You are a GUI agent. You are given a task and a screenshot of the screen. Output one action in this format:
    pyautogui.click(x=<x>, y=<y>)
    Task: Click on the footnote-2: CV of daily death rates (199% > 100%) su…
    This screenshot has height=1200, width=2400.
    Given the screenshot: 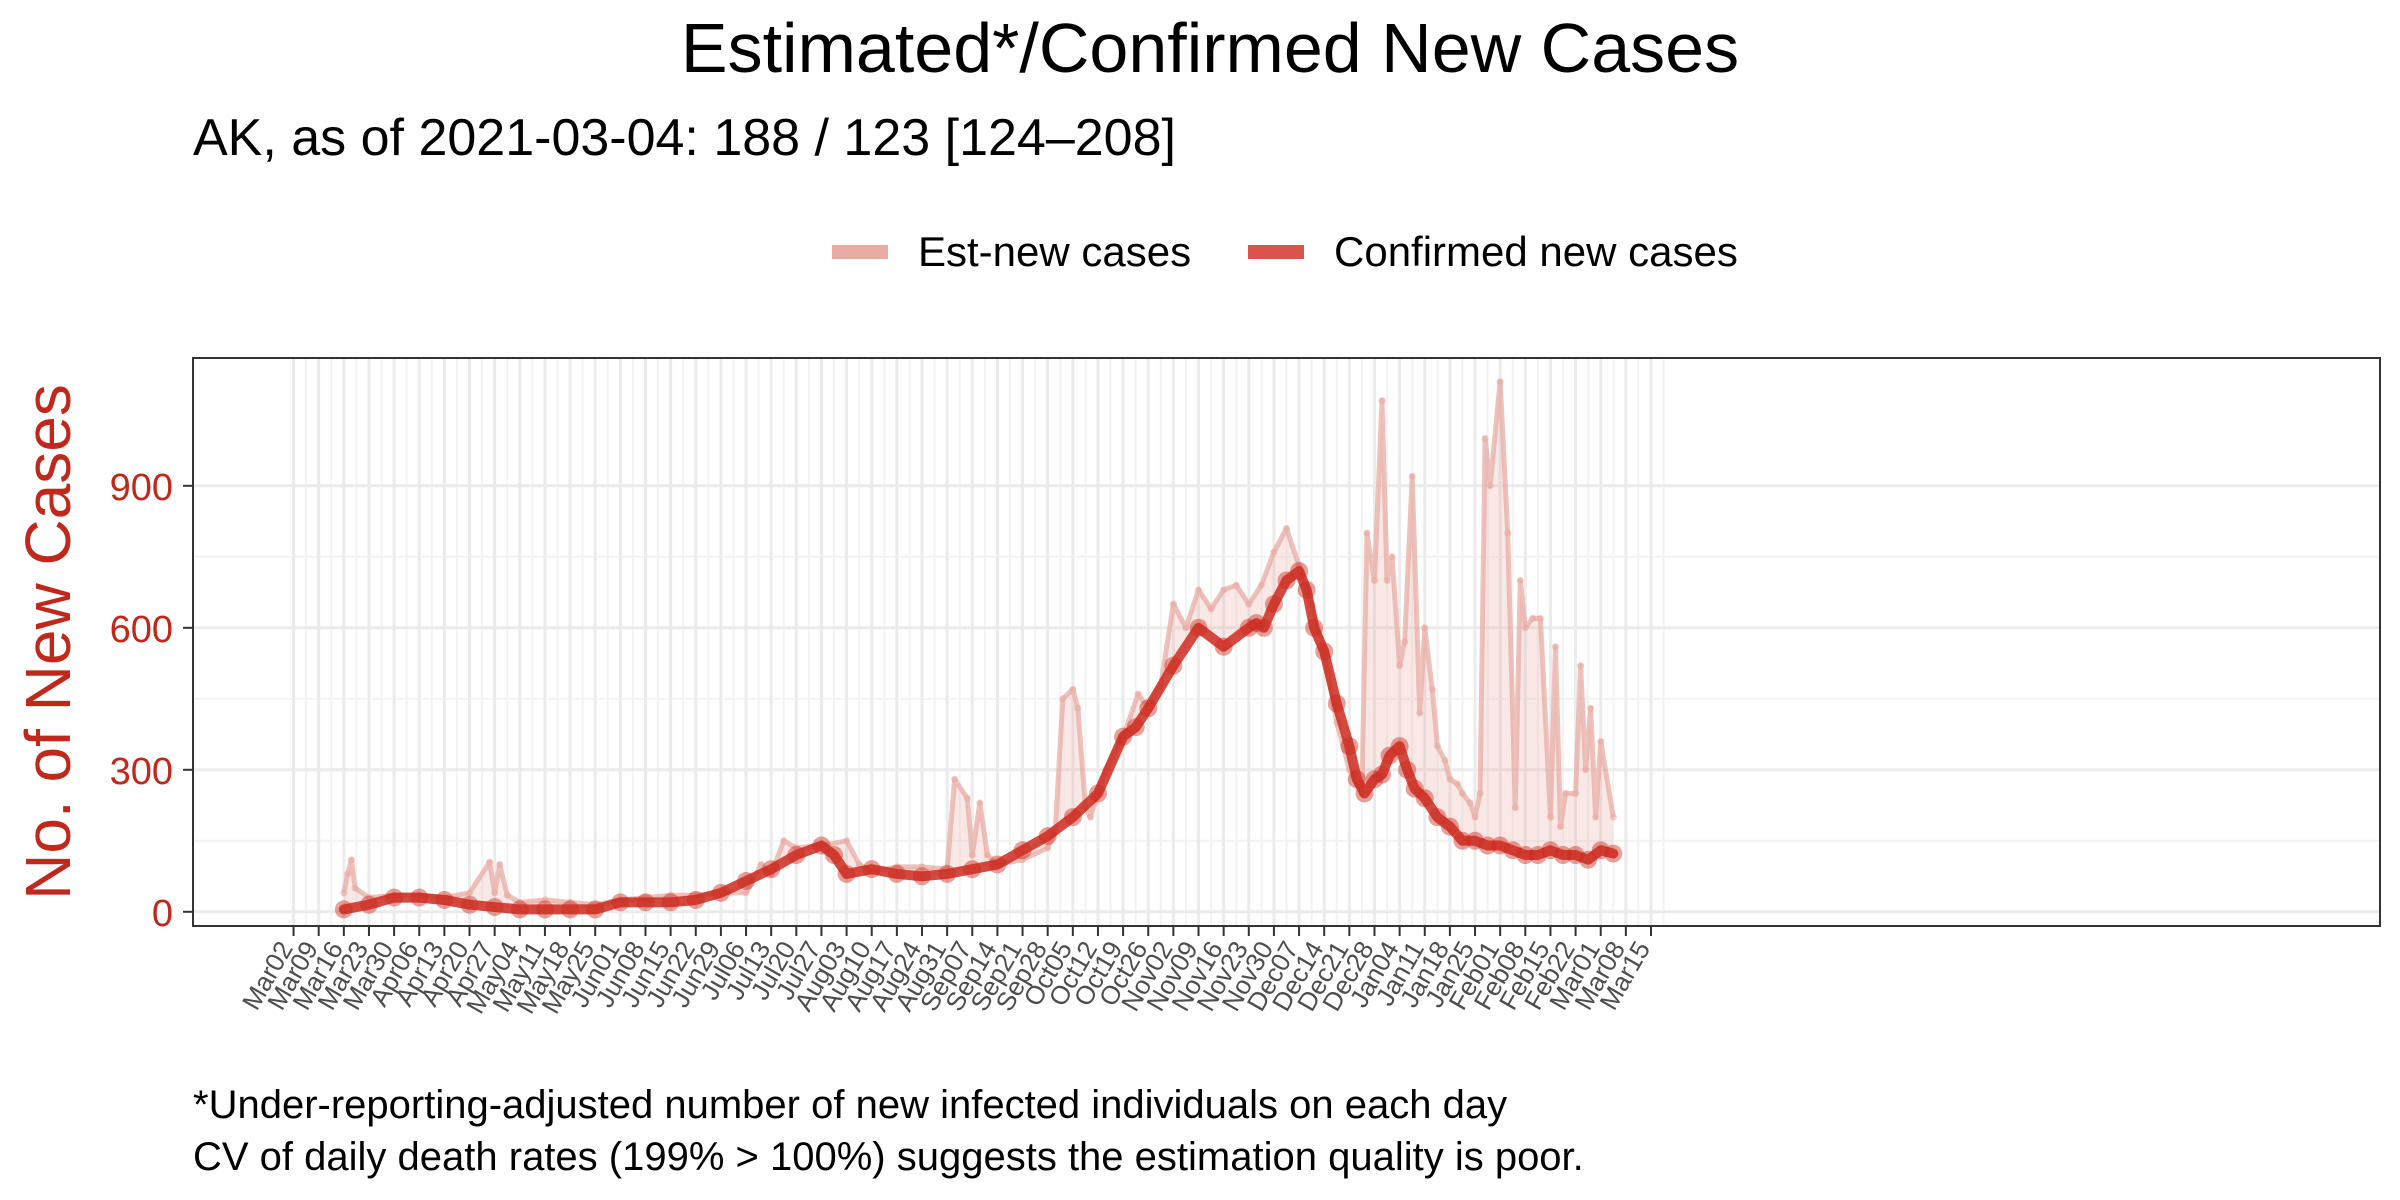 What is the action you would take?
    pyautogui.click(x=888, y=1157)
    